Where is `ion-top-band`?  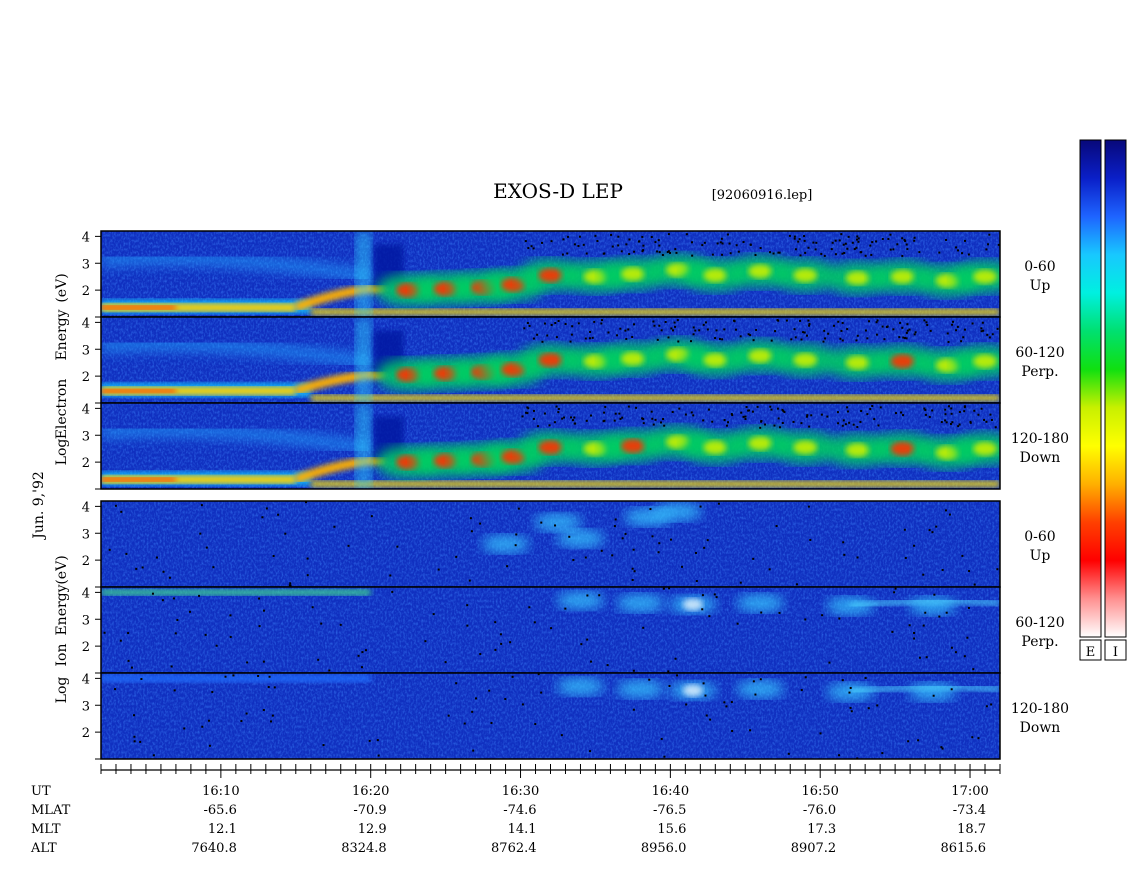
ion-top-band is located at coordinates (236, 592).